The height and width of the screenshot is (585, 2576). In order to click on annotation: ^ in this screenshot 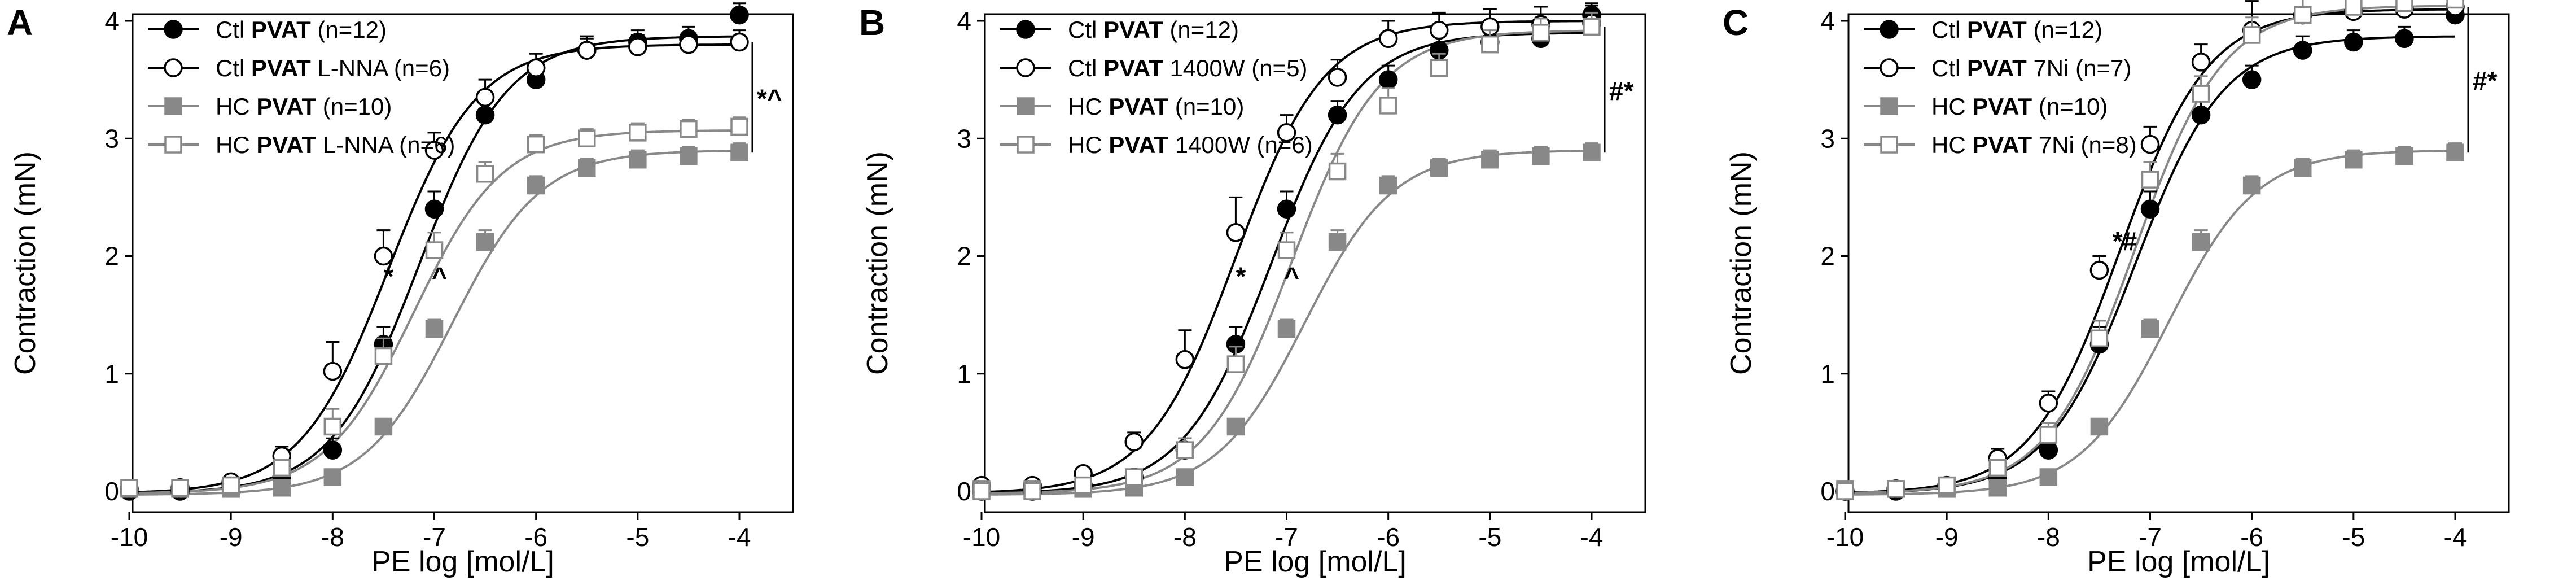, I will do `click(1291, 276)`.